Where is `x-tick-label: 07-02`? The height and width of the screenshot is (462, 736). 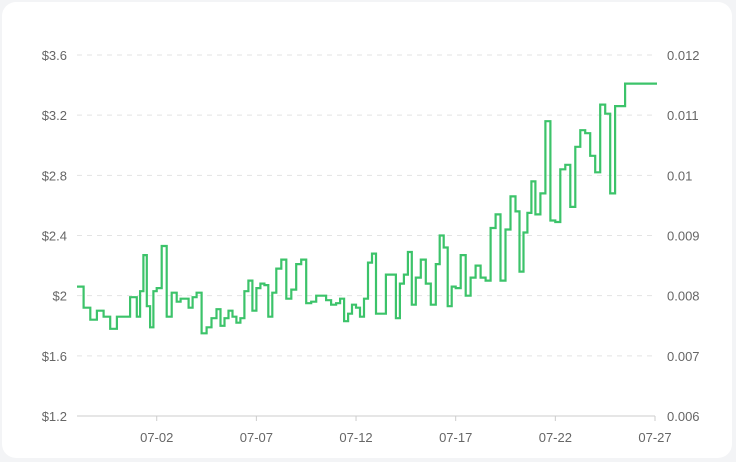
x-tick-label: 07-02 is located at coordinates (156, 437).